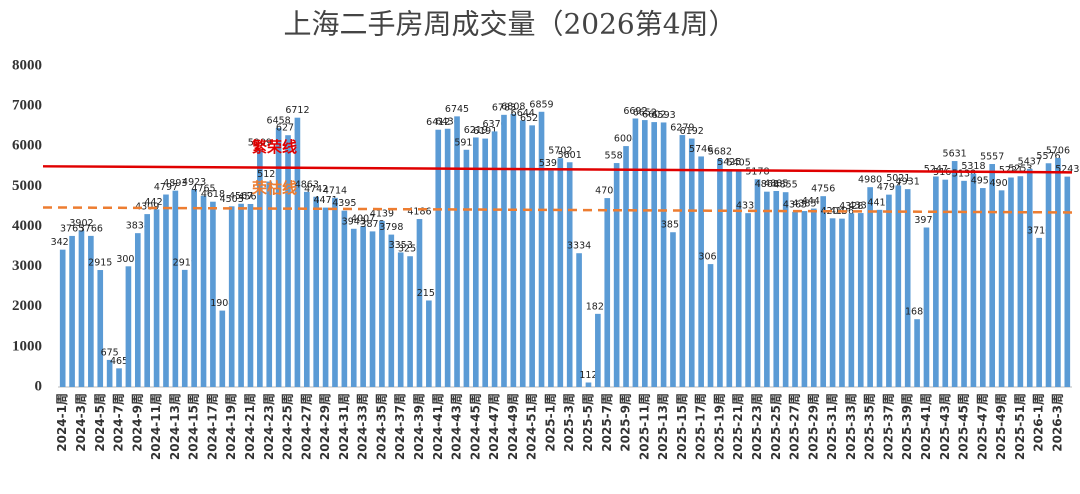 The image size is (1080, 494). What do you see at coordinates (607, 422) in the screenshot?
I see `x-tick-label: 2025-7周` at bounding box center [607, 422].